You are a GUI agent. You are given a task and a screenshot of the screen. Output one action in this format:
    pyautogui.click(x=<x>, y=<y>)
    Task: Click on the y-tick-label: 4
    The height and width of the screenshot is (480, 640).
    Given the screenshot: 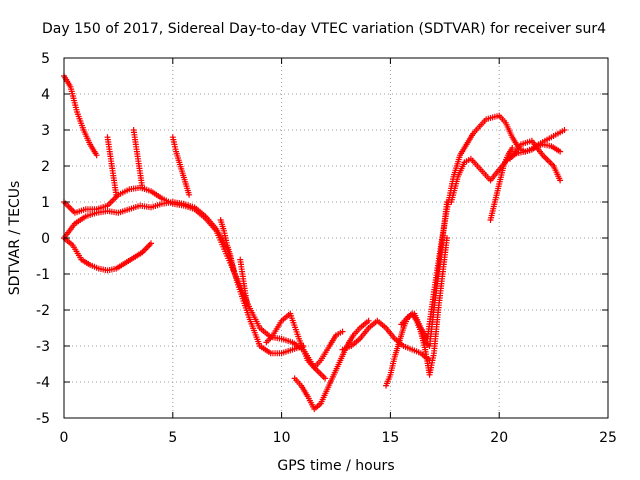 What is the action you would take?
    pyautogui.click(x=45, y=95)
    